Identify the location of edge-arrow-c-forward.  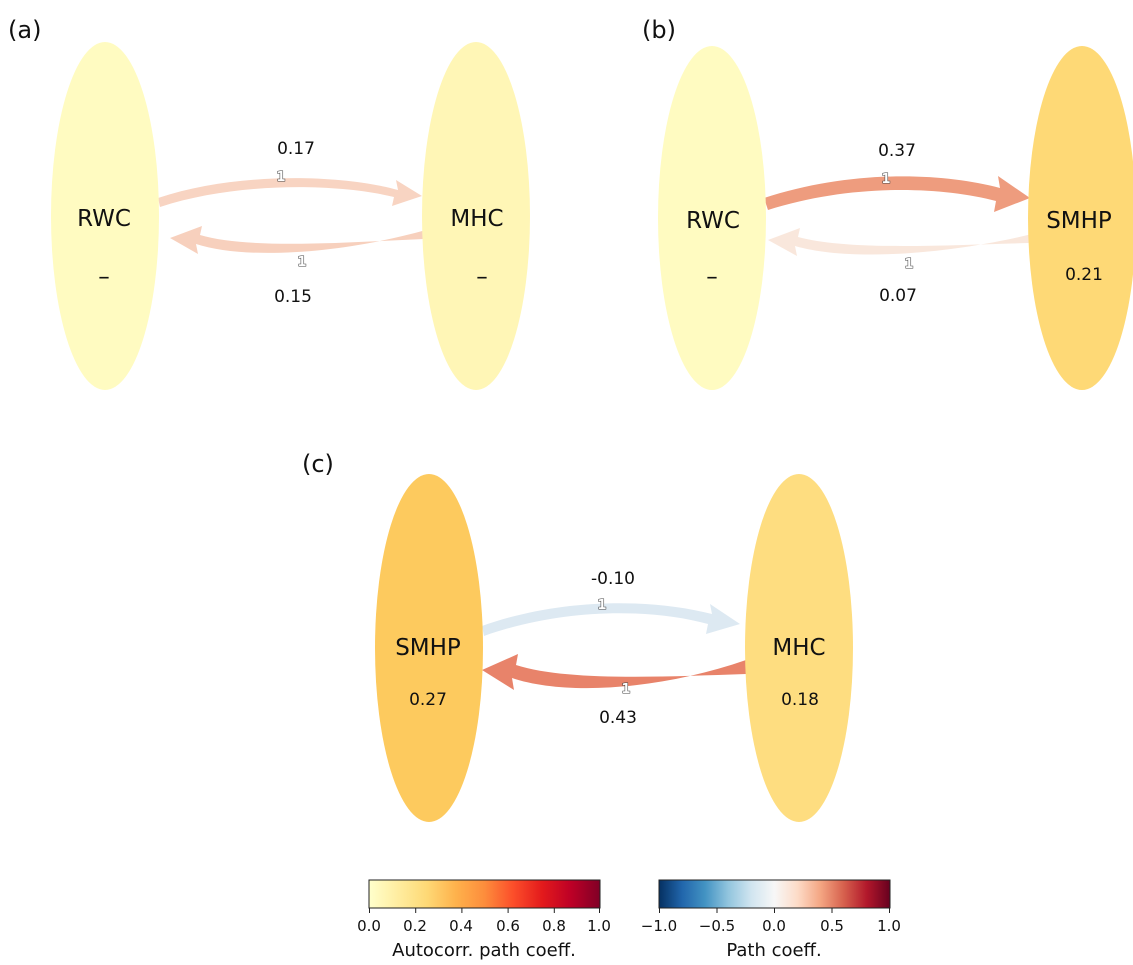
(611, 619).